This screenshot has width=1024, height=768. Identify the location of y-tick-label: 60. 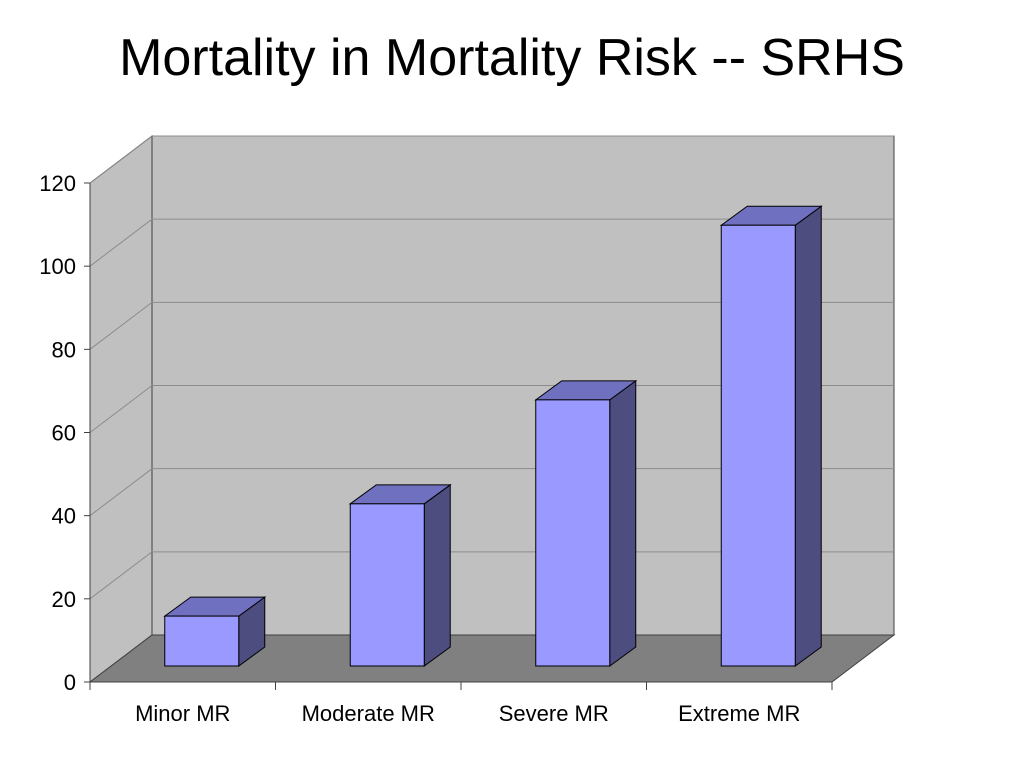
(64, 433).